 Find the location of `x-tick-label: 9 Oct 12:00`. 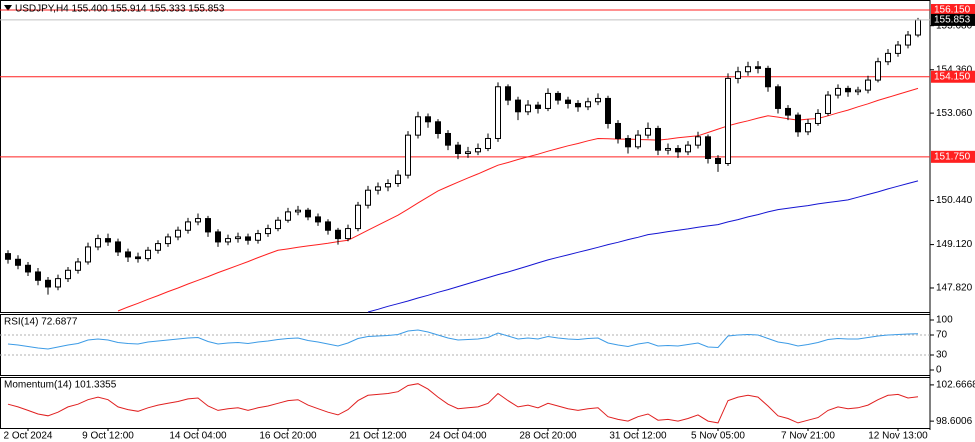

x-tick-label: 9 Oct 12:00 is located at coordinates (108, 436).